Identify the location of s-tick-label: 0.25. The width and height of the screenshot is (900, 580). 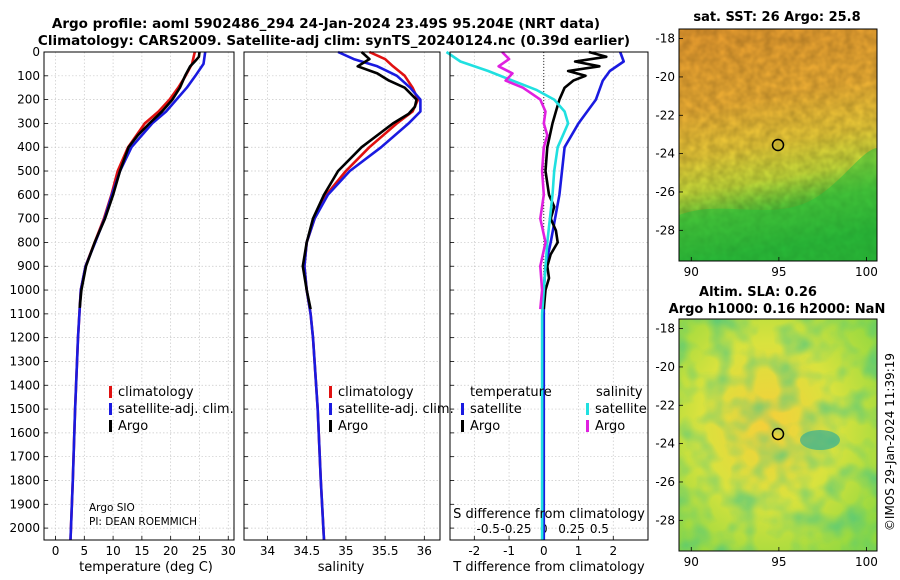
(571, 529).